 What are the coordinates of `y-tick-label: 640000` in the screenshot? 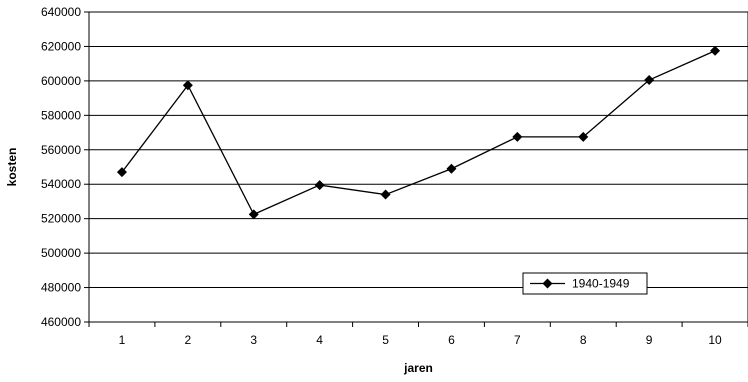 It's located at (61, 12).